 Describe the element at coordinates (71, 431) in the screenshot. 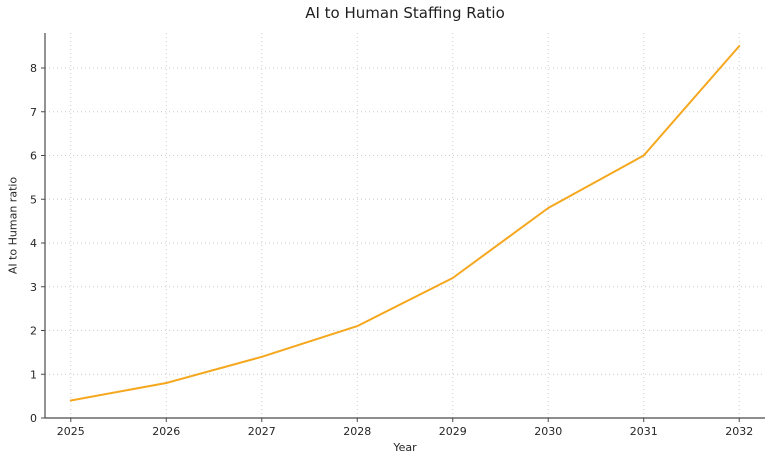

I see `x-tick-label: 2025` at that location.